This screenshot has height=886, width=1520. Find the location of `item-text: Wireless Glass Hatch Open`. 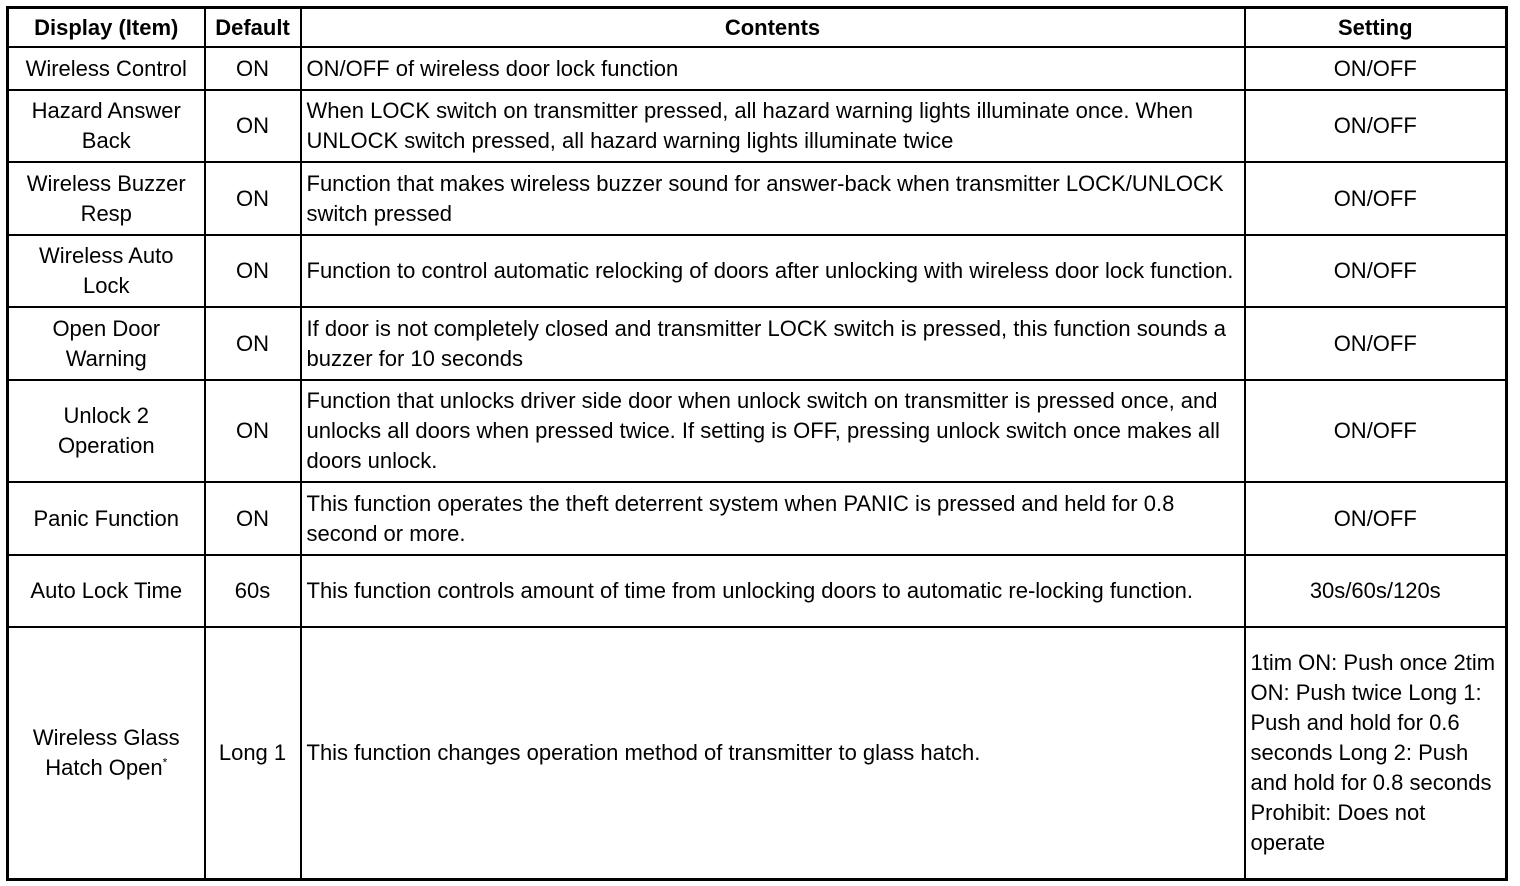

item-text: Wireless Glass Hatch Open is located at coordinates (106, 752).